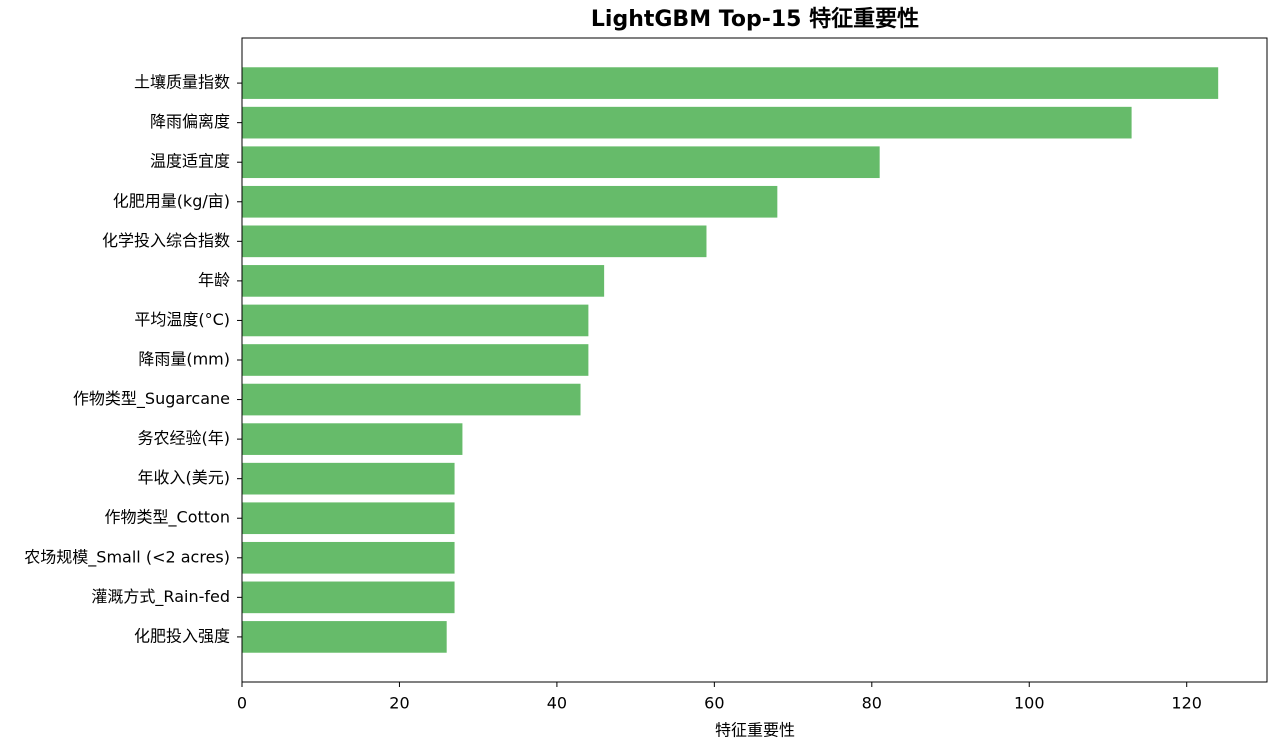 Image resolution: width=1280 pixels, height=752 pixels. Describe the element at coordinates (557, 703) in the screenshot. I see `x-tick-label: 40` at that location.